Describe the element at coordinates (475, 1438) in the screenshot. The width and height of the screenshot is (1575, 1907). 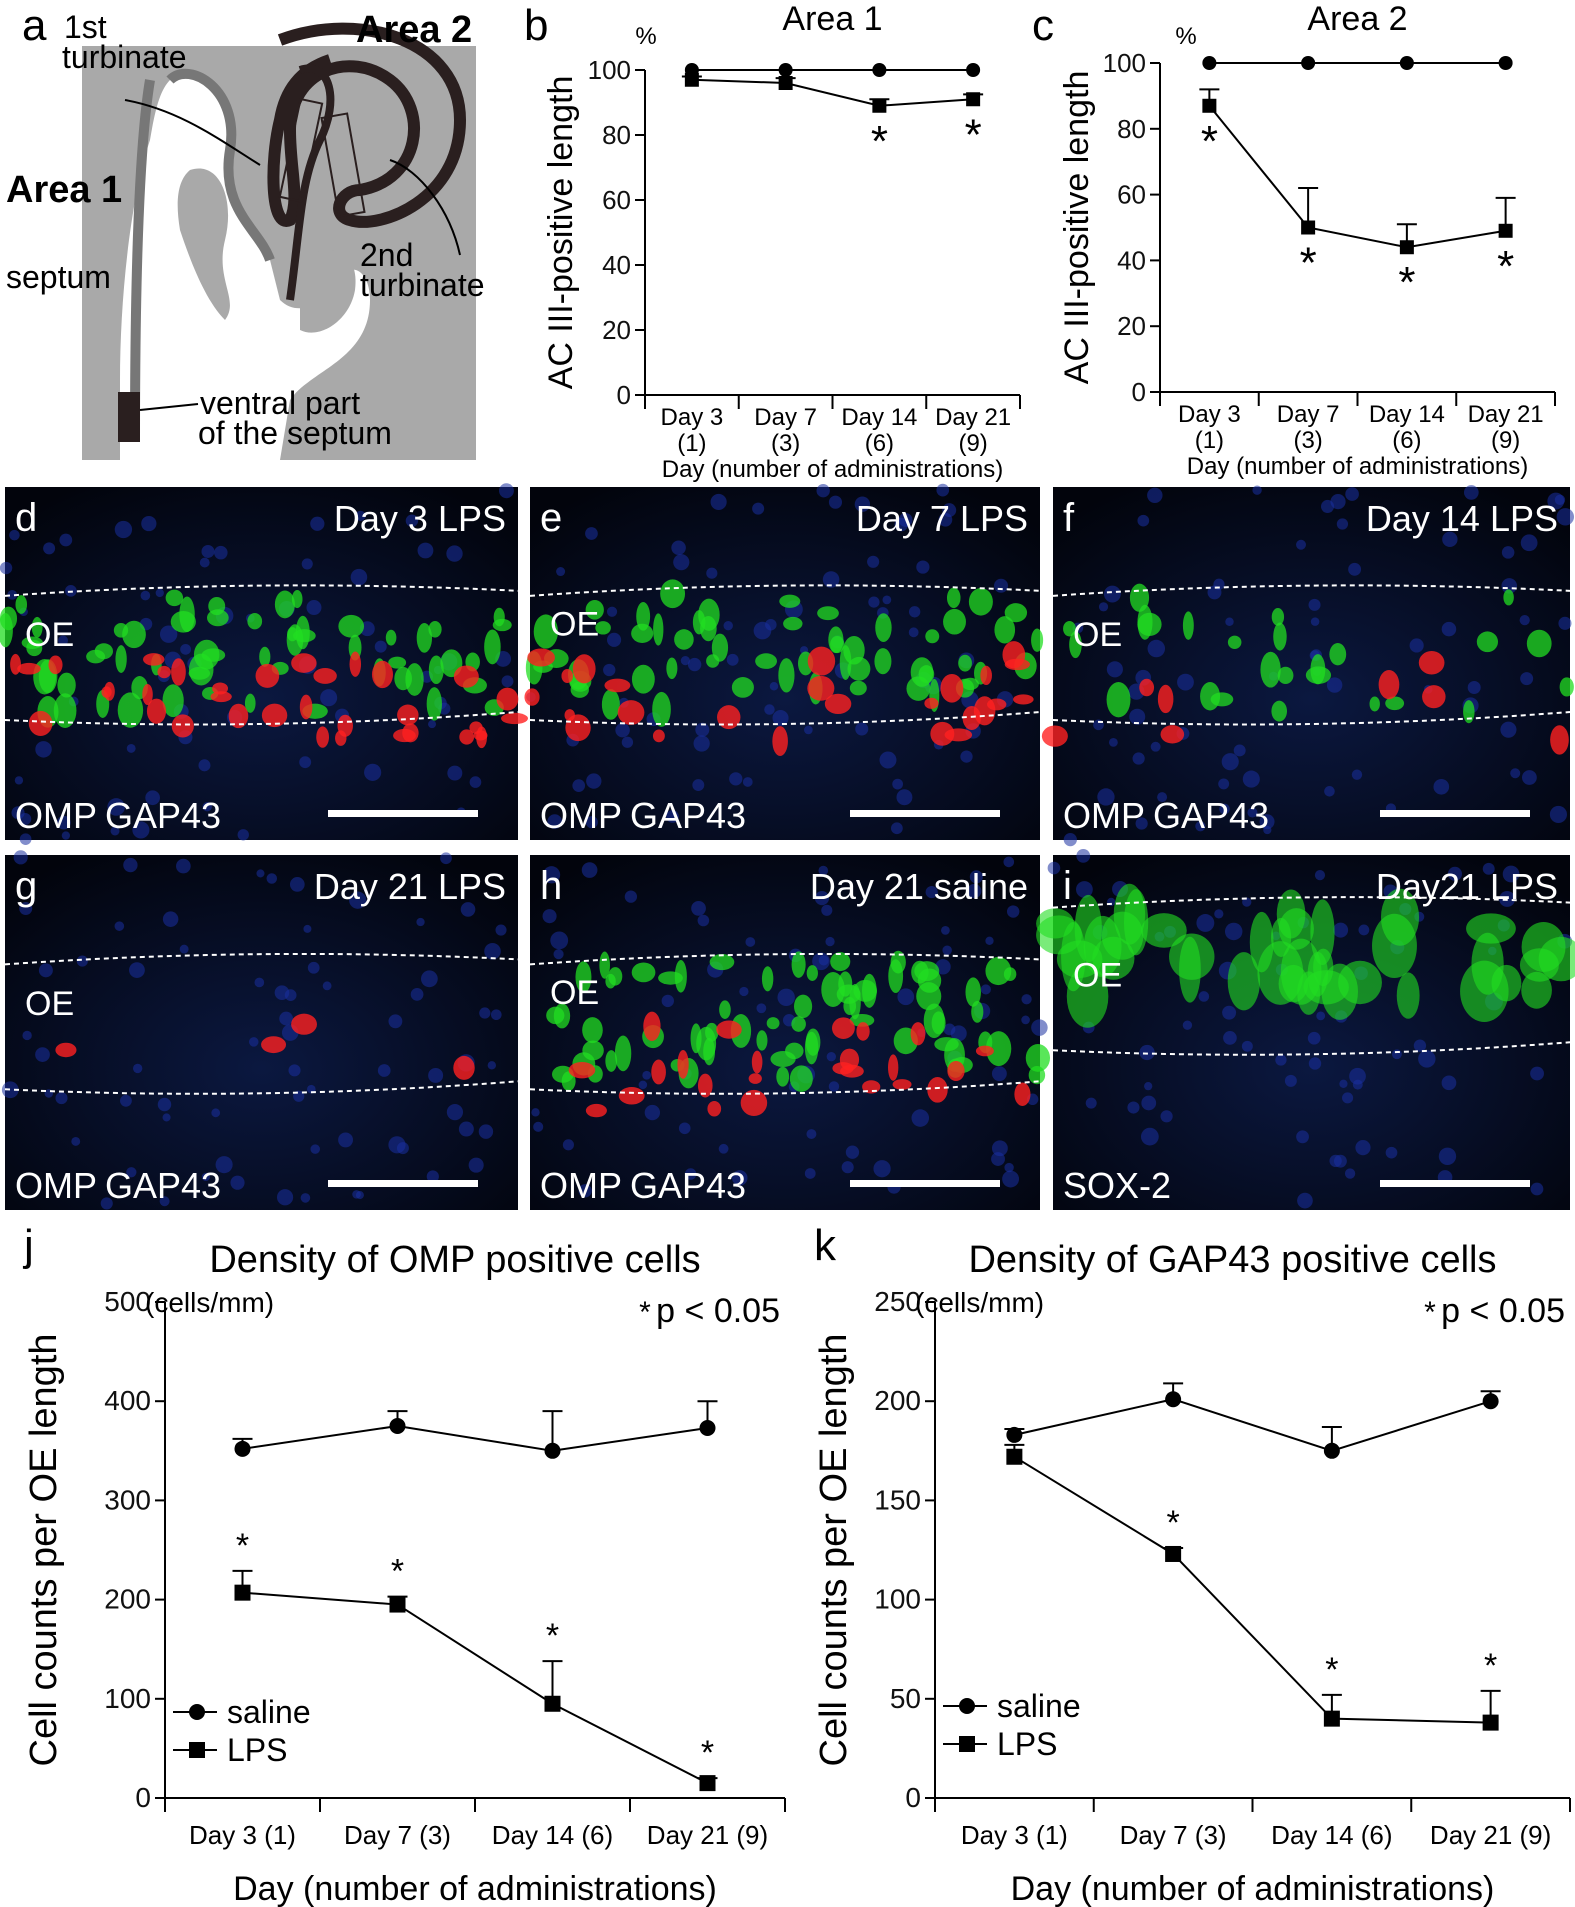
I see `series-line-saline` at that location.